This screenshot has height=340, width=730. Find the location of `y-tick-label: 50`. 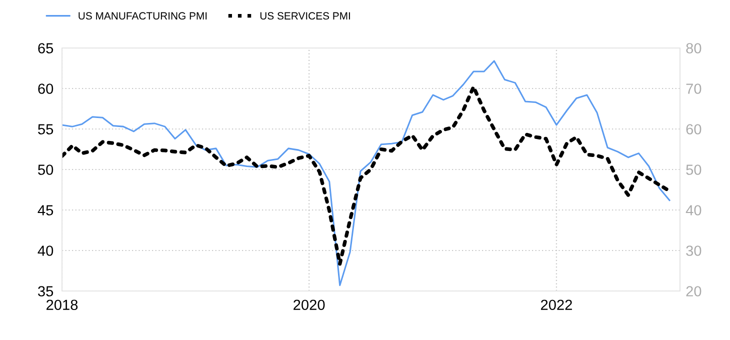

y-tick-label: 50 is located at coordinates (46, 169).